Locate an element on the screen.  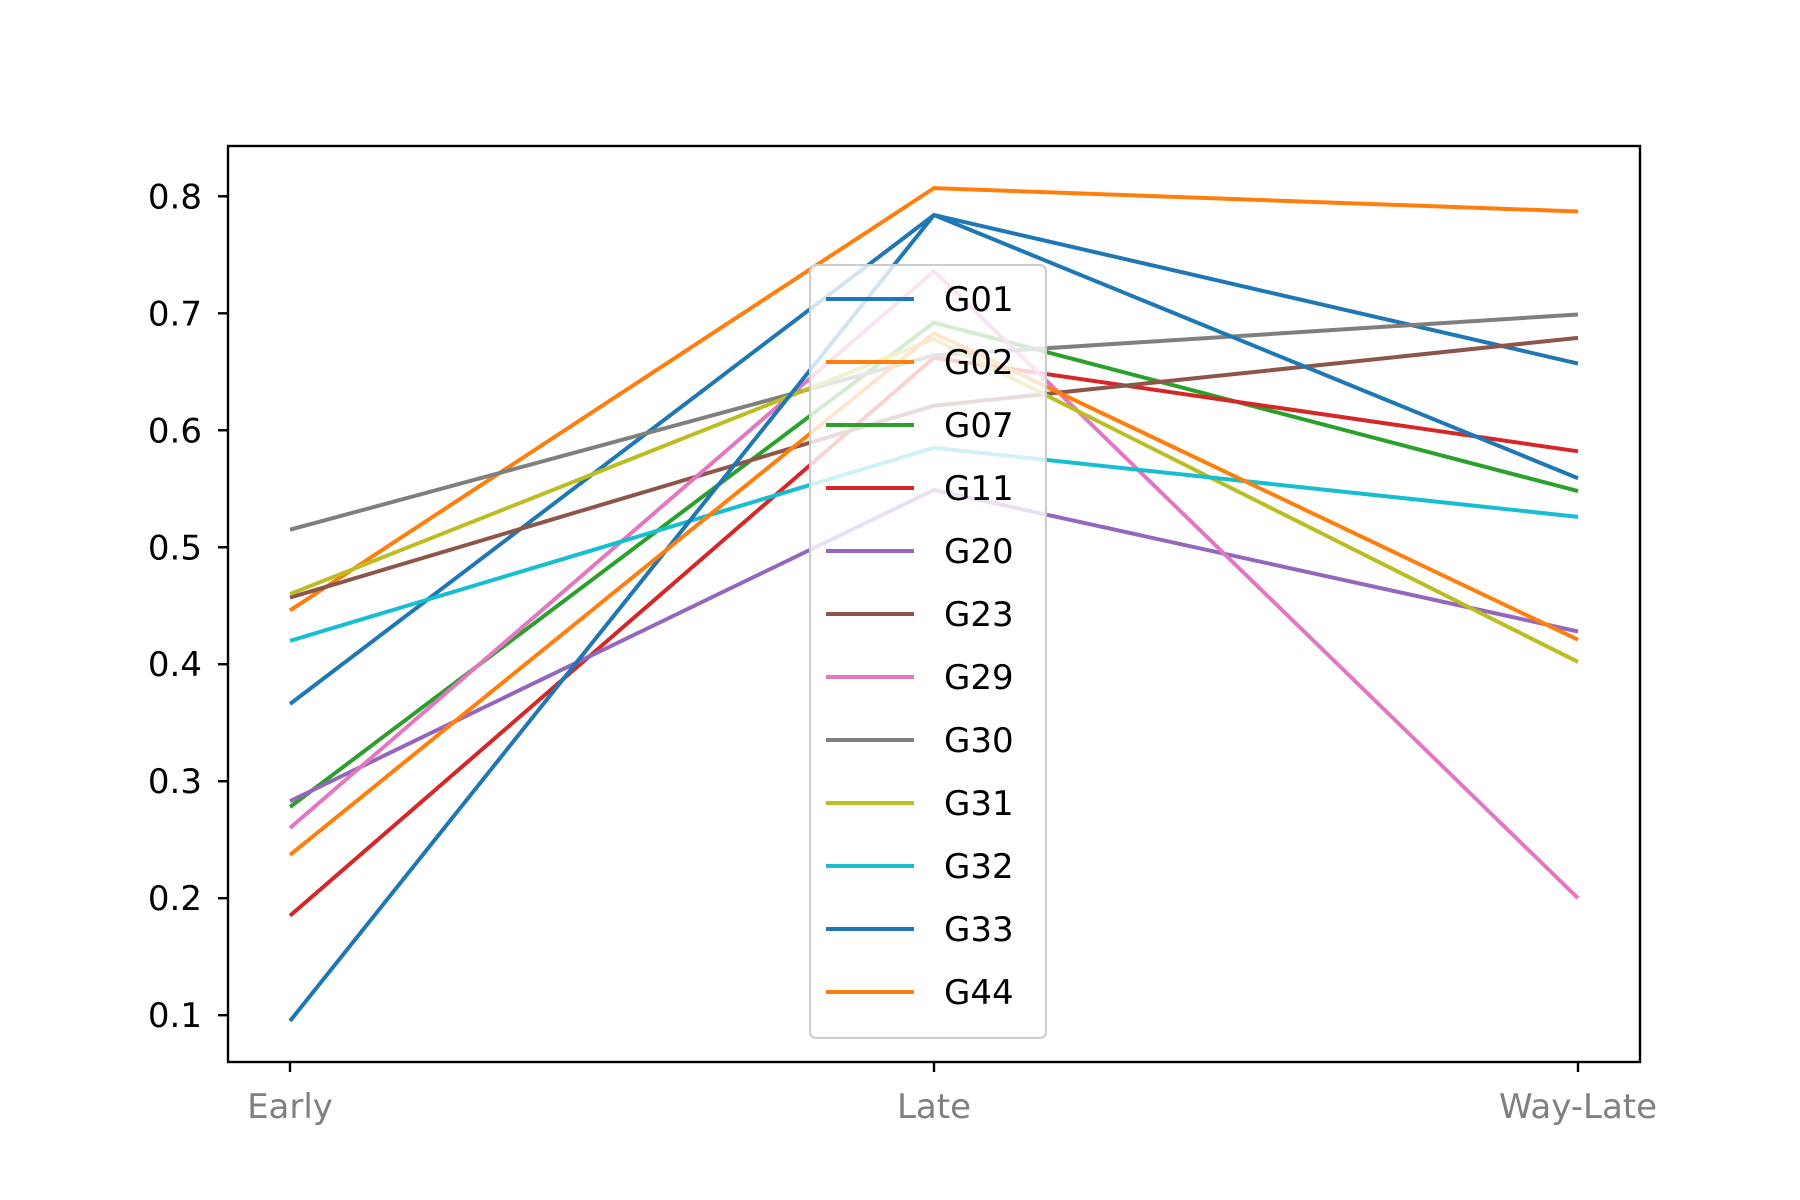
legend-label-g32: G32 is located at coordinates (979, 867).